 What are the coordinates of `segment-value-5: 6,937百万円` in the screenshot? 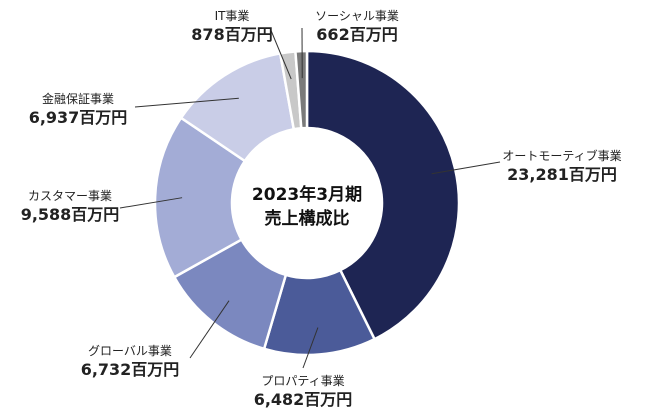 It's located at (78, 117).